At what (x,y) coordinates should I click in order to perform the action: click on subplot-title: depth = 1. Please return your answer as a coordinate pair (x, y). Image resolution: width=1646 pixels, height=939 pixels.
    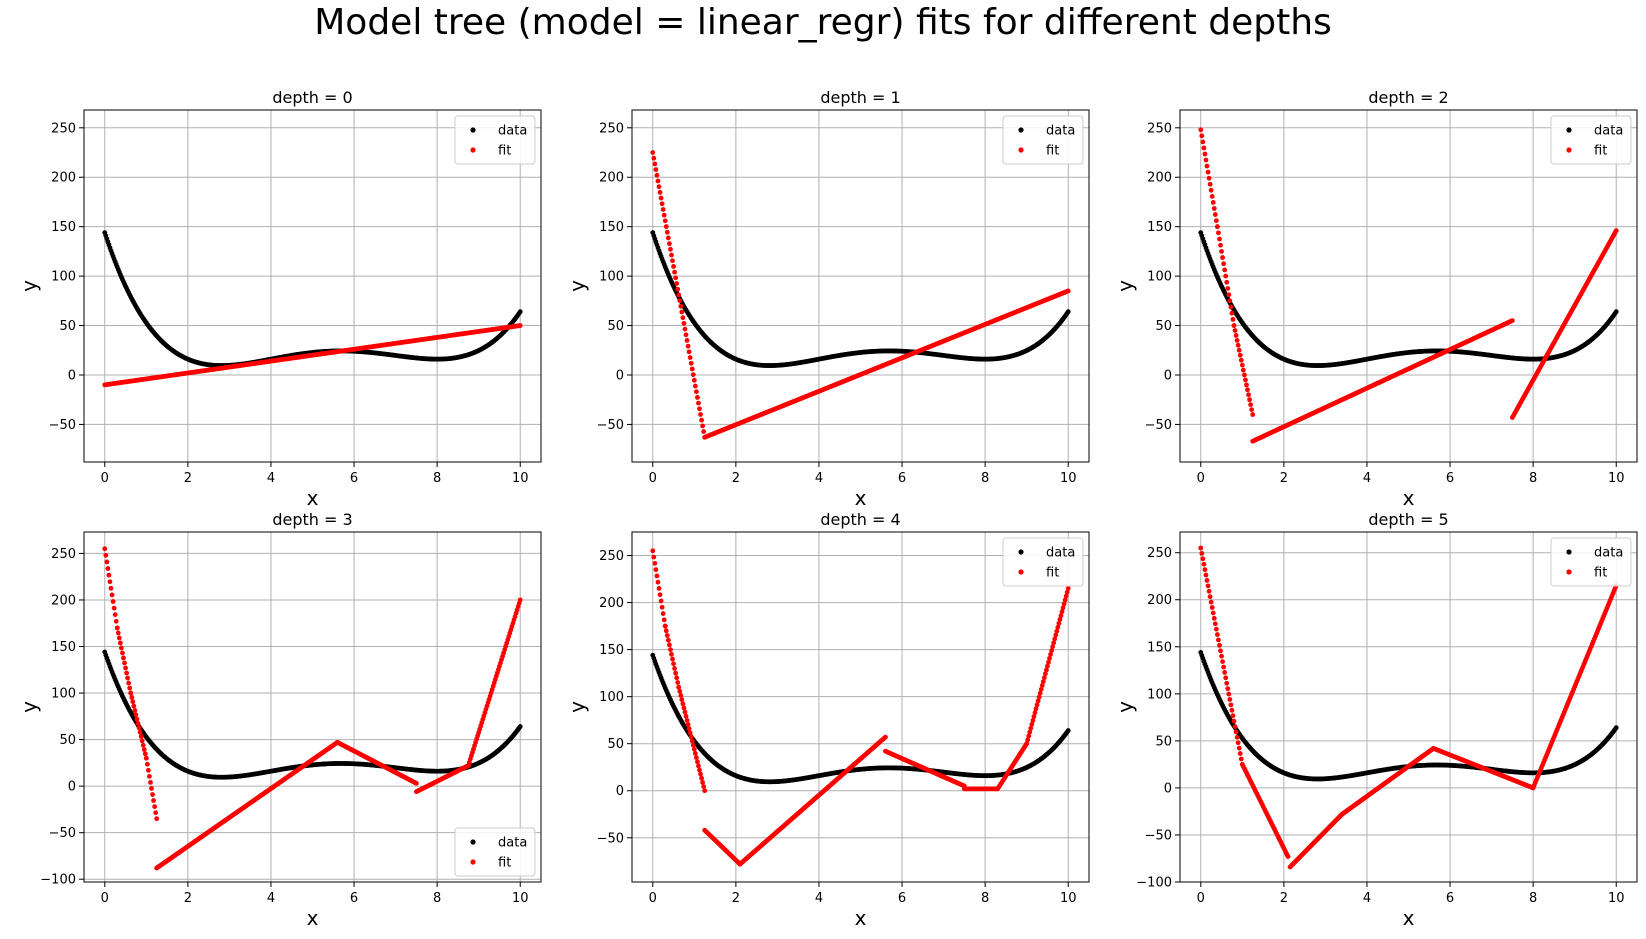
    Looking at the image, I should click on (860, 97).